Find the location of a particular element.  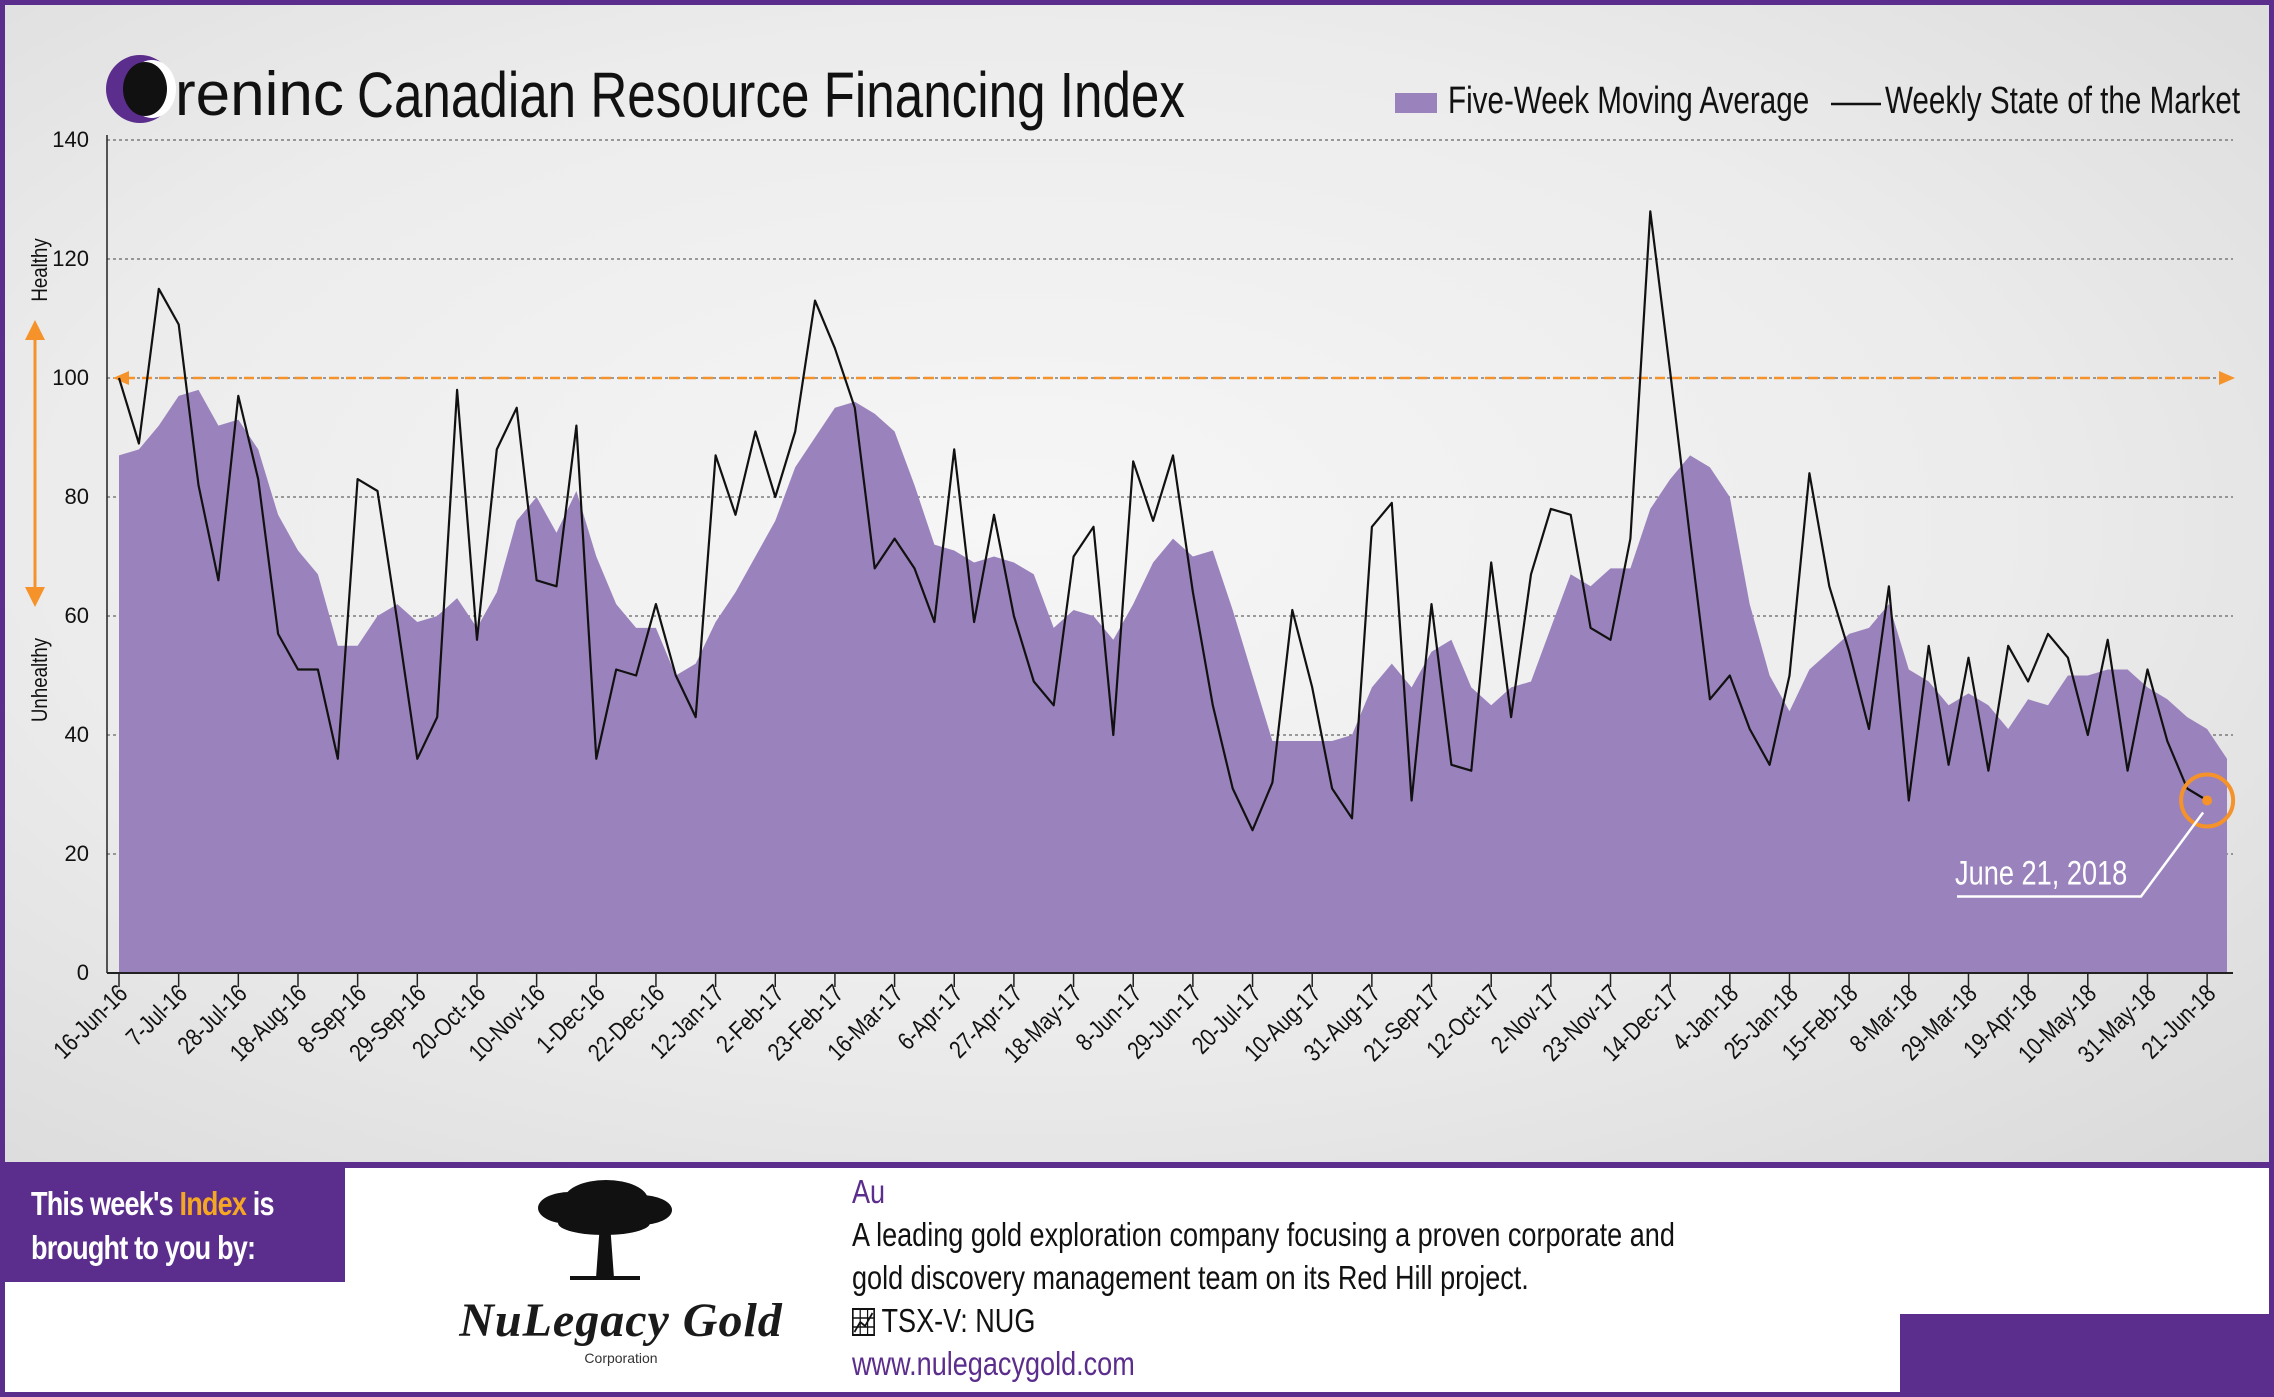

oreninc-logo: reninc Canadian Resource Financing Index is located at coordinates (645, 93).